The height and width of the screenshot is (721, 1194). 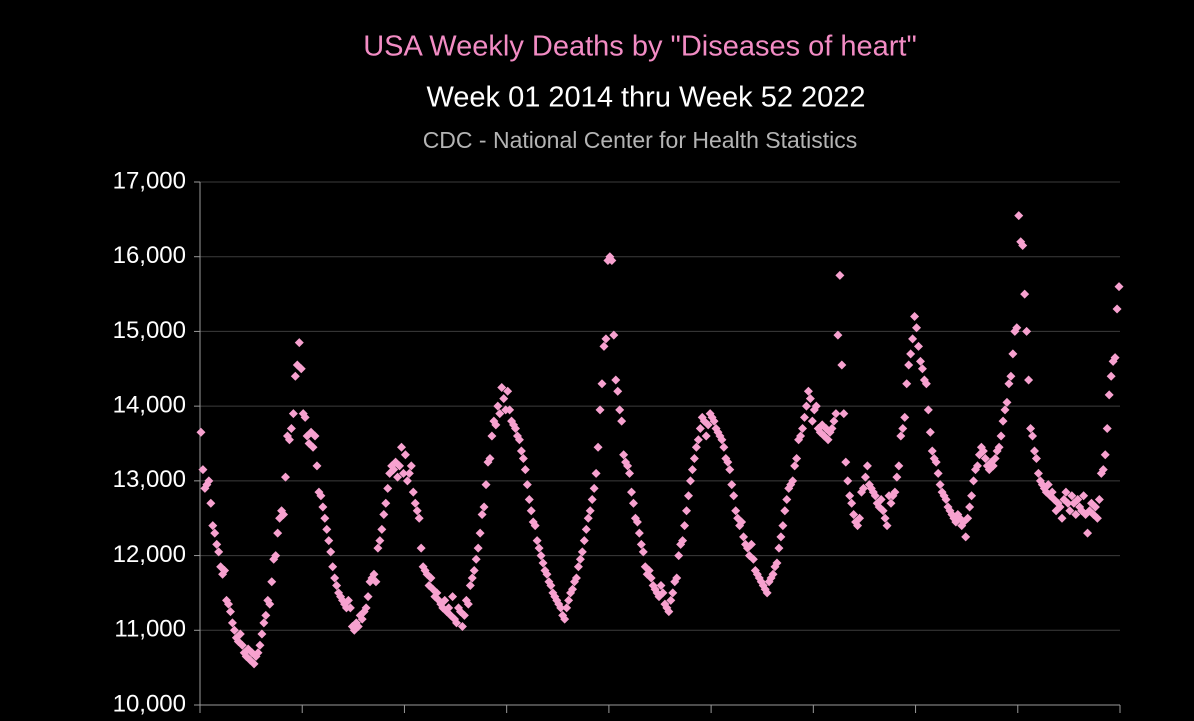 I want to click on y-tick-label: 13,000, so click(x=149, y=479).